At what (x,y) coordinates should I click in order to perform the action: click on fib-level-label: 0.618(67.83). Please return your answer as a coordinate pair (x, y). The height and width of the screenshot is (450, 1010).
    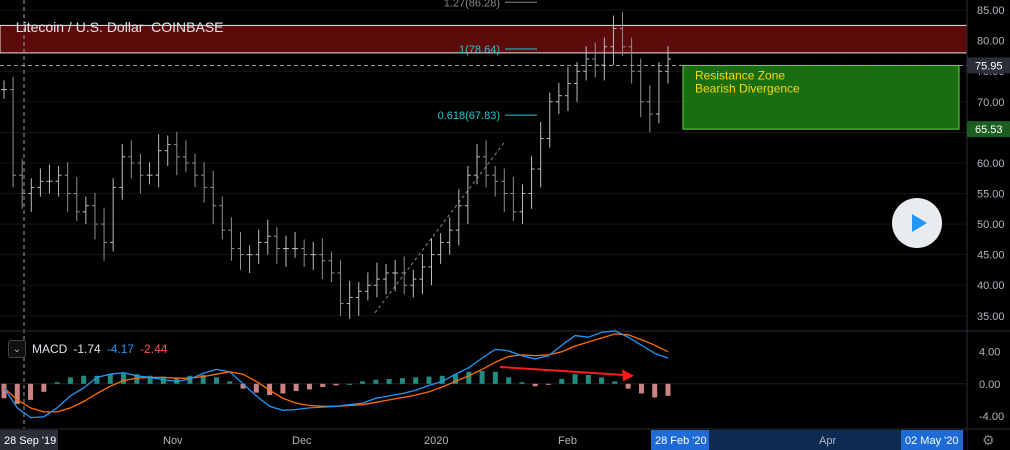
    Looking at the image, I should click on (469, 116).